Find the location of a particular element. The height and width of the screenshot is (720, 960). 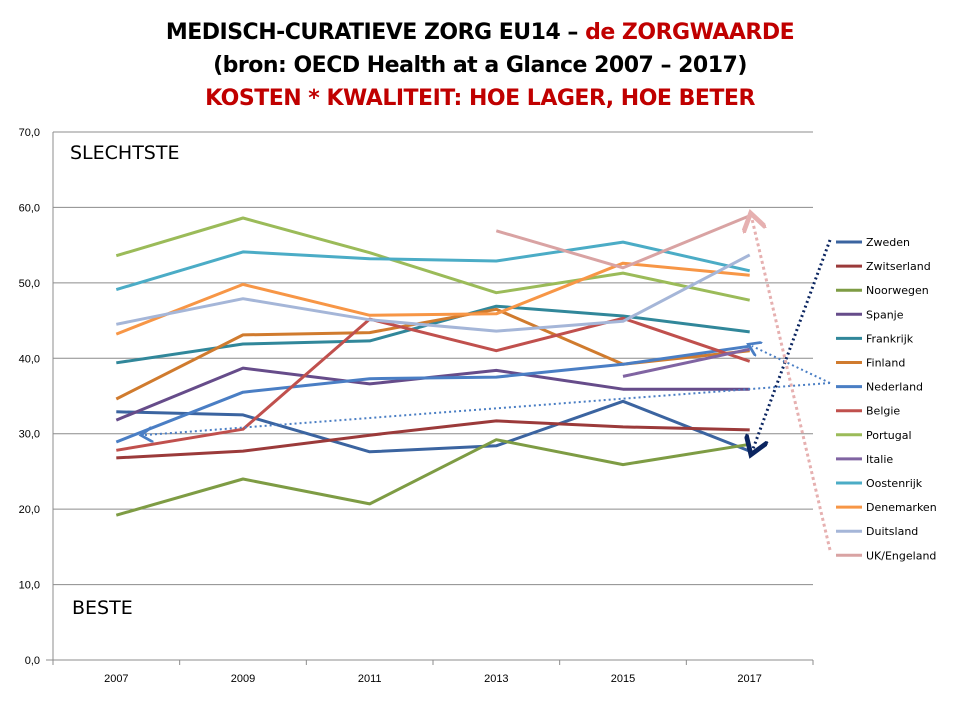

series-line-nederland is located at coordinates (432, 394).